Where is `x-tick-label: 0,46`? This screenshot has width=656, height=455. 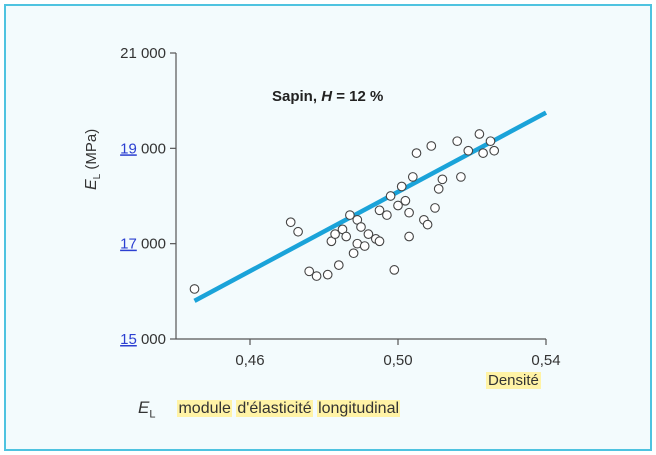
x-tick-label: 0,46 is located at coordinates (249, 360).